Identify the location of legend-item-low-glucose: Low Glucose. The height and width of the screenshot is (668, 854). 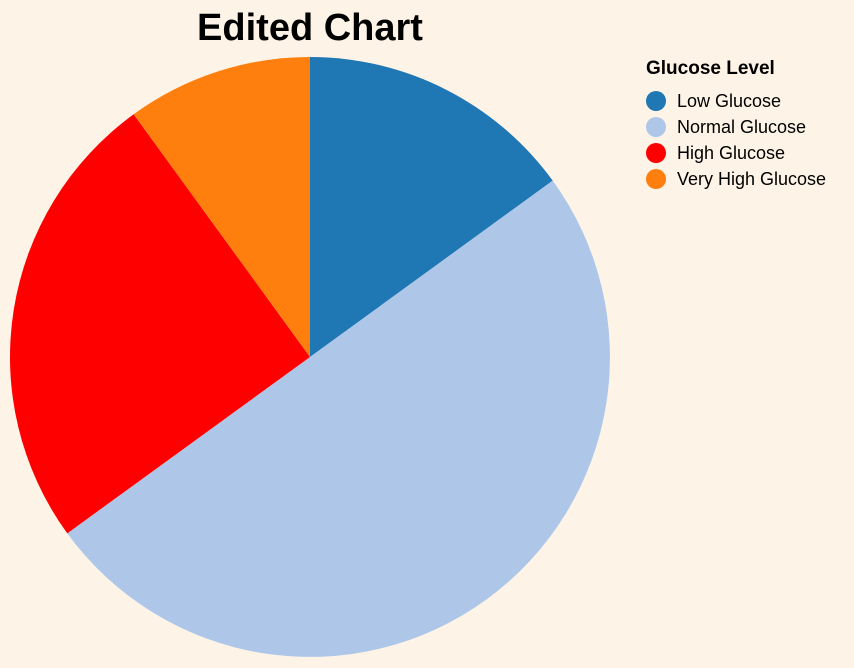
(749, 101).